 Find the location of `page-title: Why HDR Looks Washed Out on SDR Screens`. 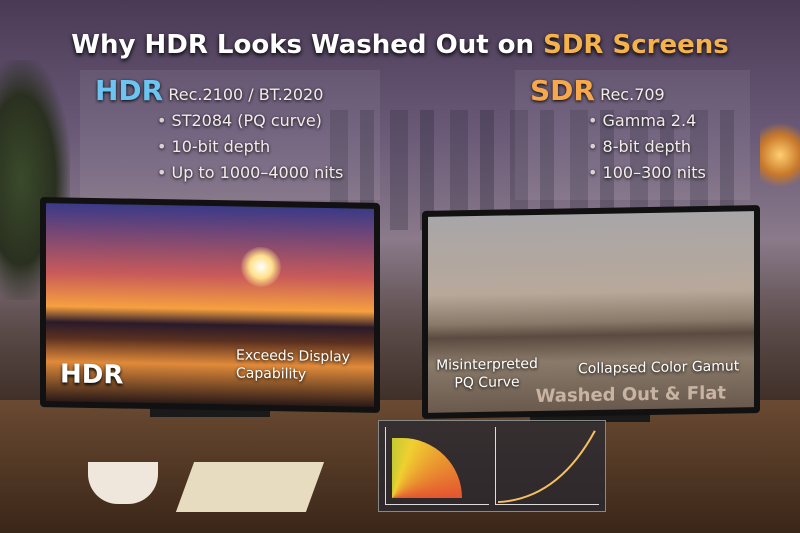

page-title: Why HDR Looks Washed Out on SDR Screens is located at coordinates (400, 45).